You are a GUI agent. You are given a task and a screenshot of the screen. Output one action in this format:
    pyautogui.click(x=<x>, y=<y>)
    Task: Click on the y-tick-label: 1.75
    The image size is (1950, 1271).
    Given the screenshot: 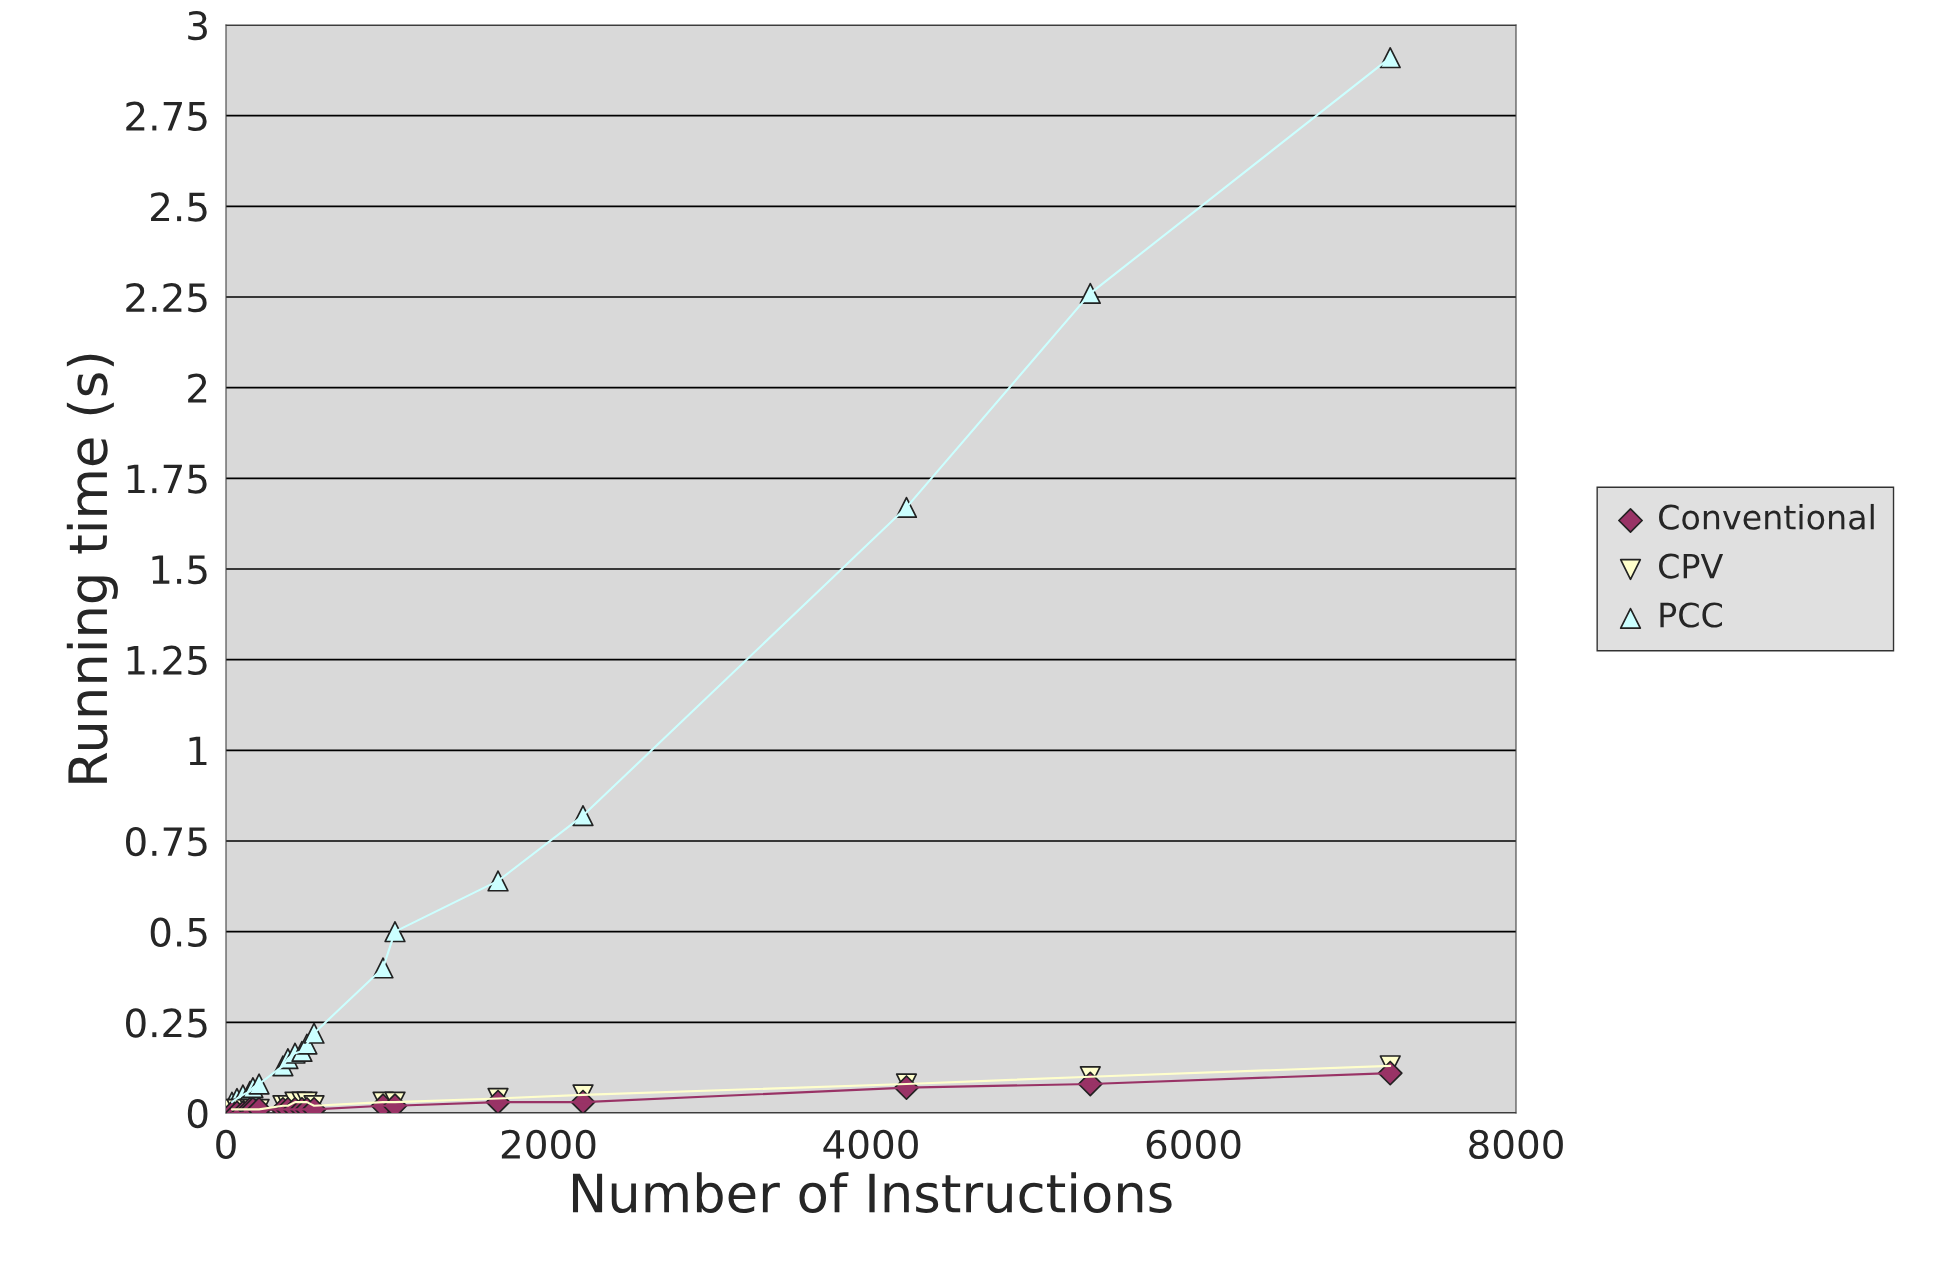 What is the action you would take?
    pyautogui.click(x=167, y=479)
    